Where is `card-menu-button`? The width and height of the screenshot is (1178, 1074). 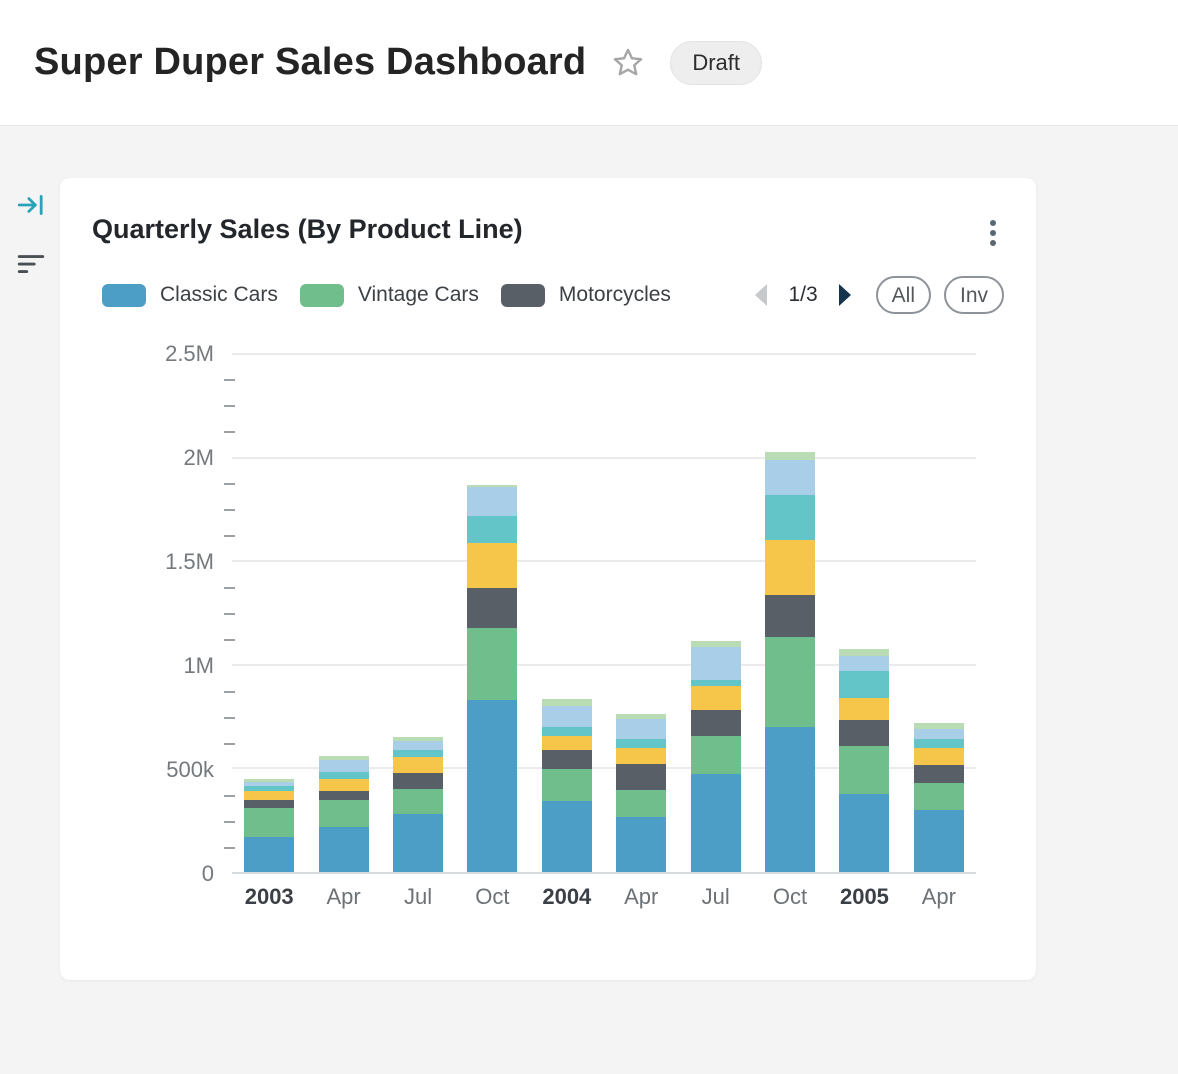
card-menu-button is located at coordinates (993, 233).